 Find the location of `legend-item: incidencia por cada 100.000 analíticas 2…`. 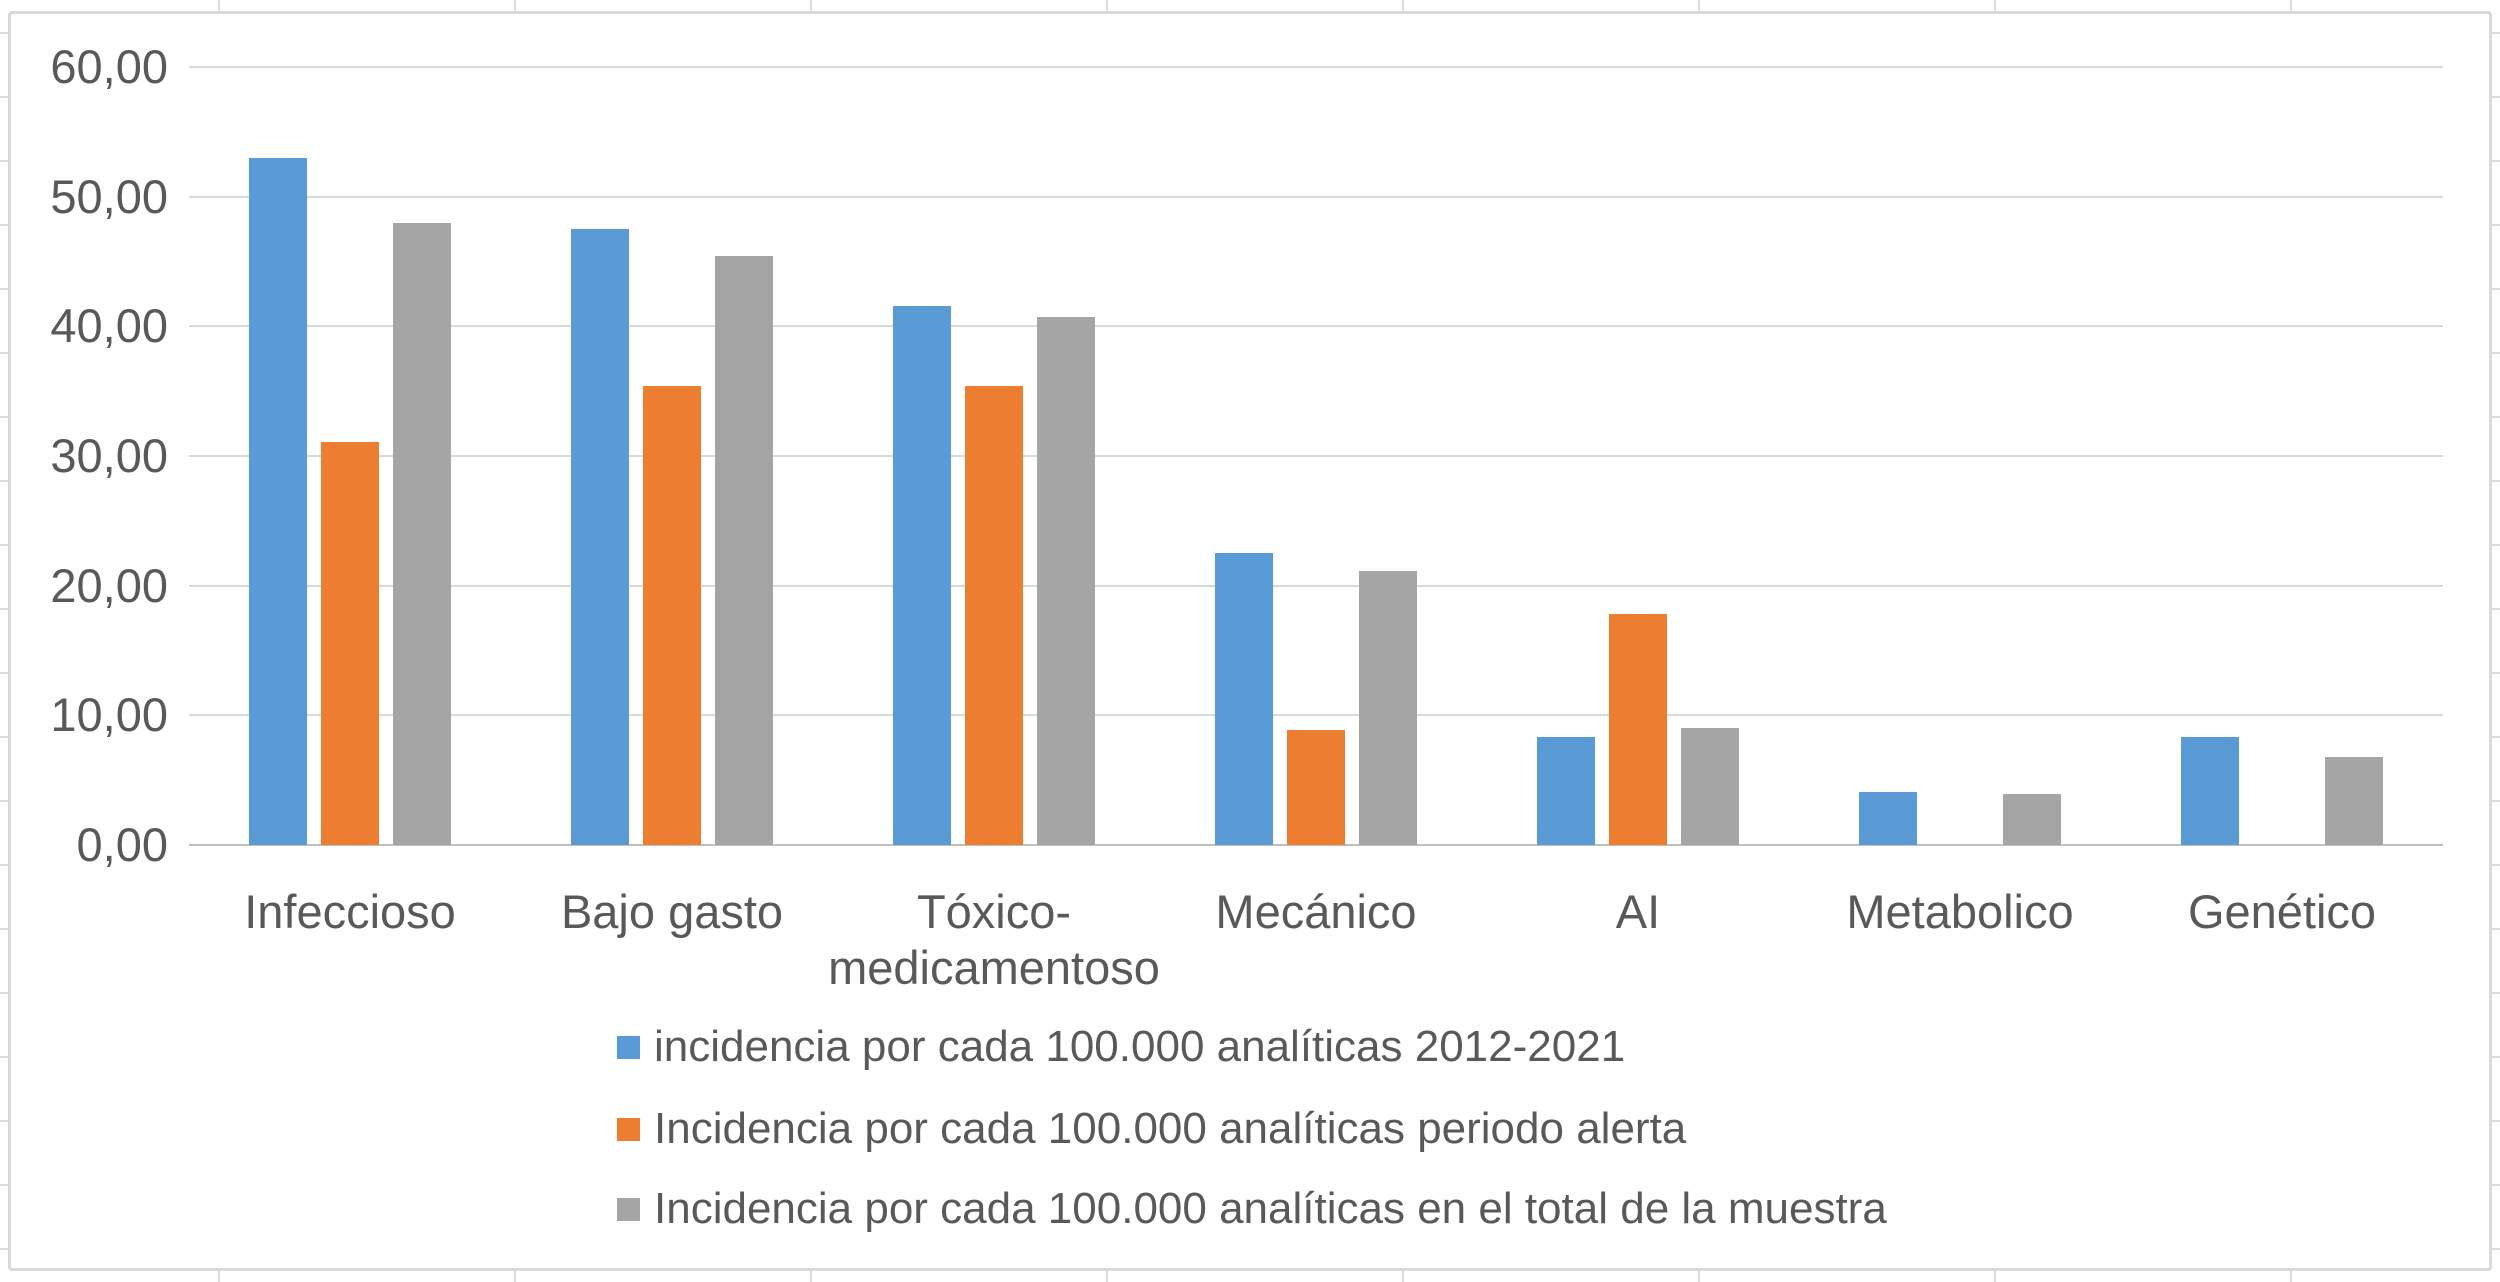

legend-item: incidencia por cada 100.000 analíticas 2… is located at coordinates (1121, 1047).